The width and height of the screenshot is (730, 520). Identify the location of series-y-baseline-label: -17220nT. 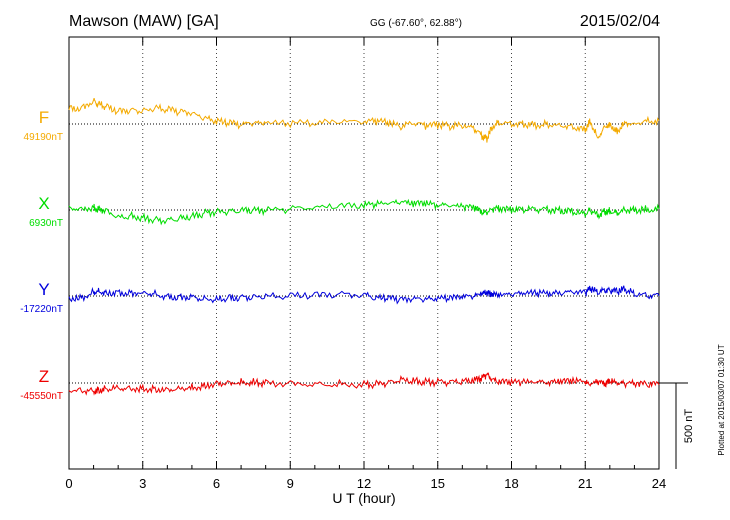
(41, 309).